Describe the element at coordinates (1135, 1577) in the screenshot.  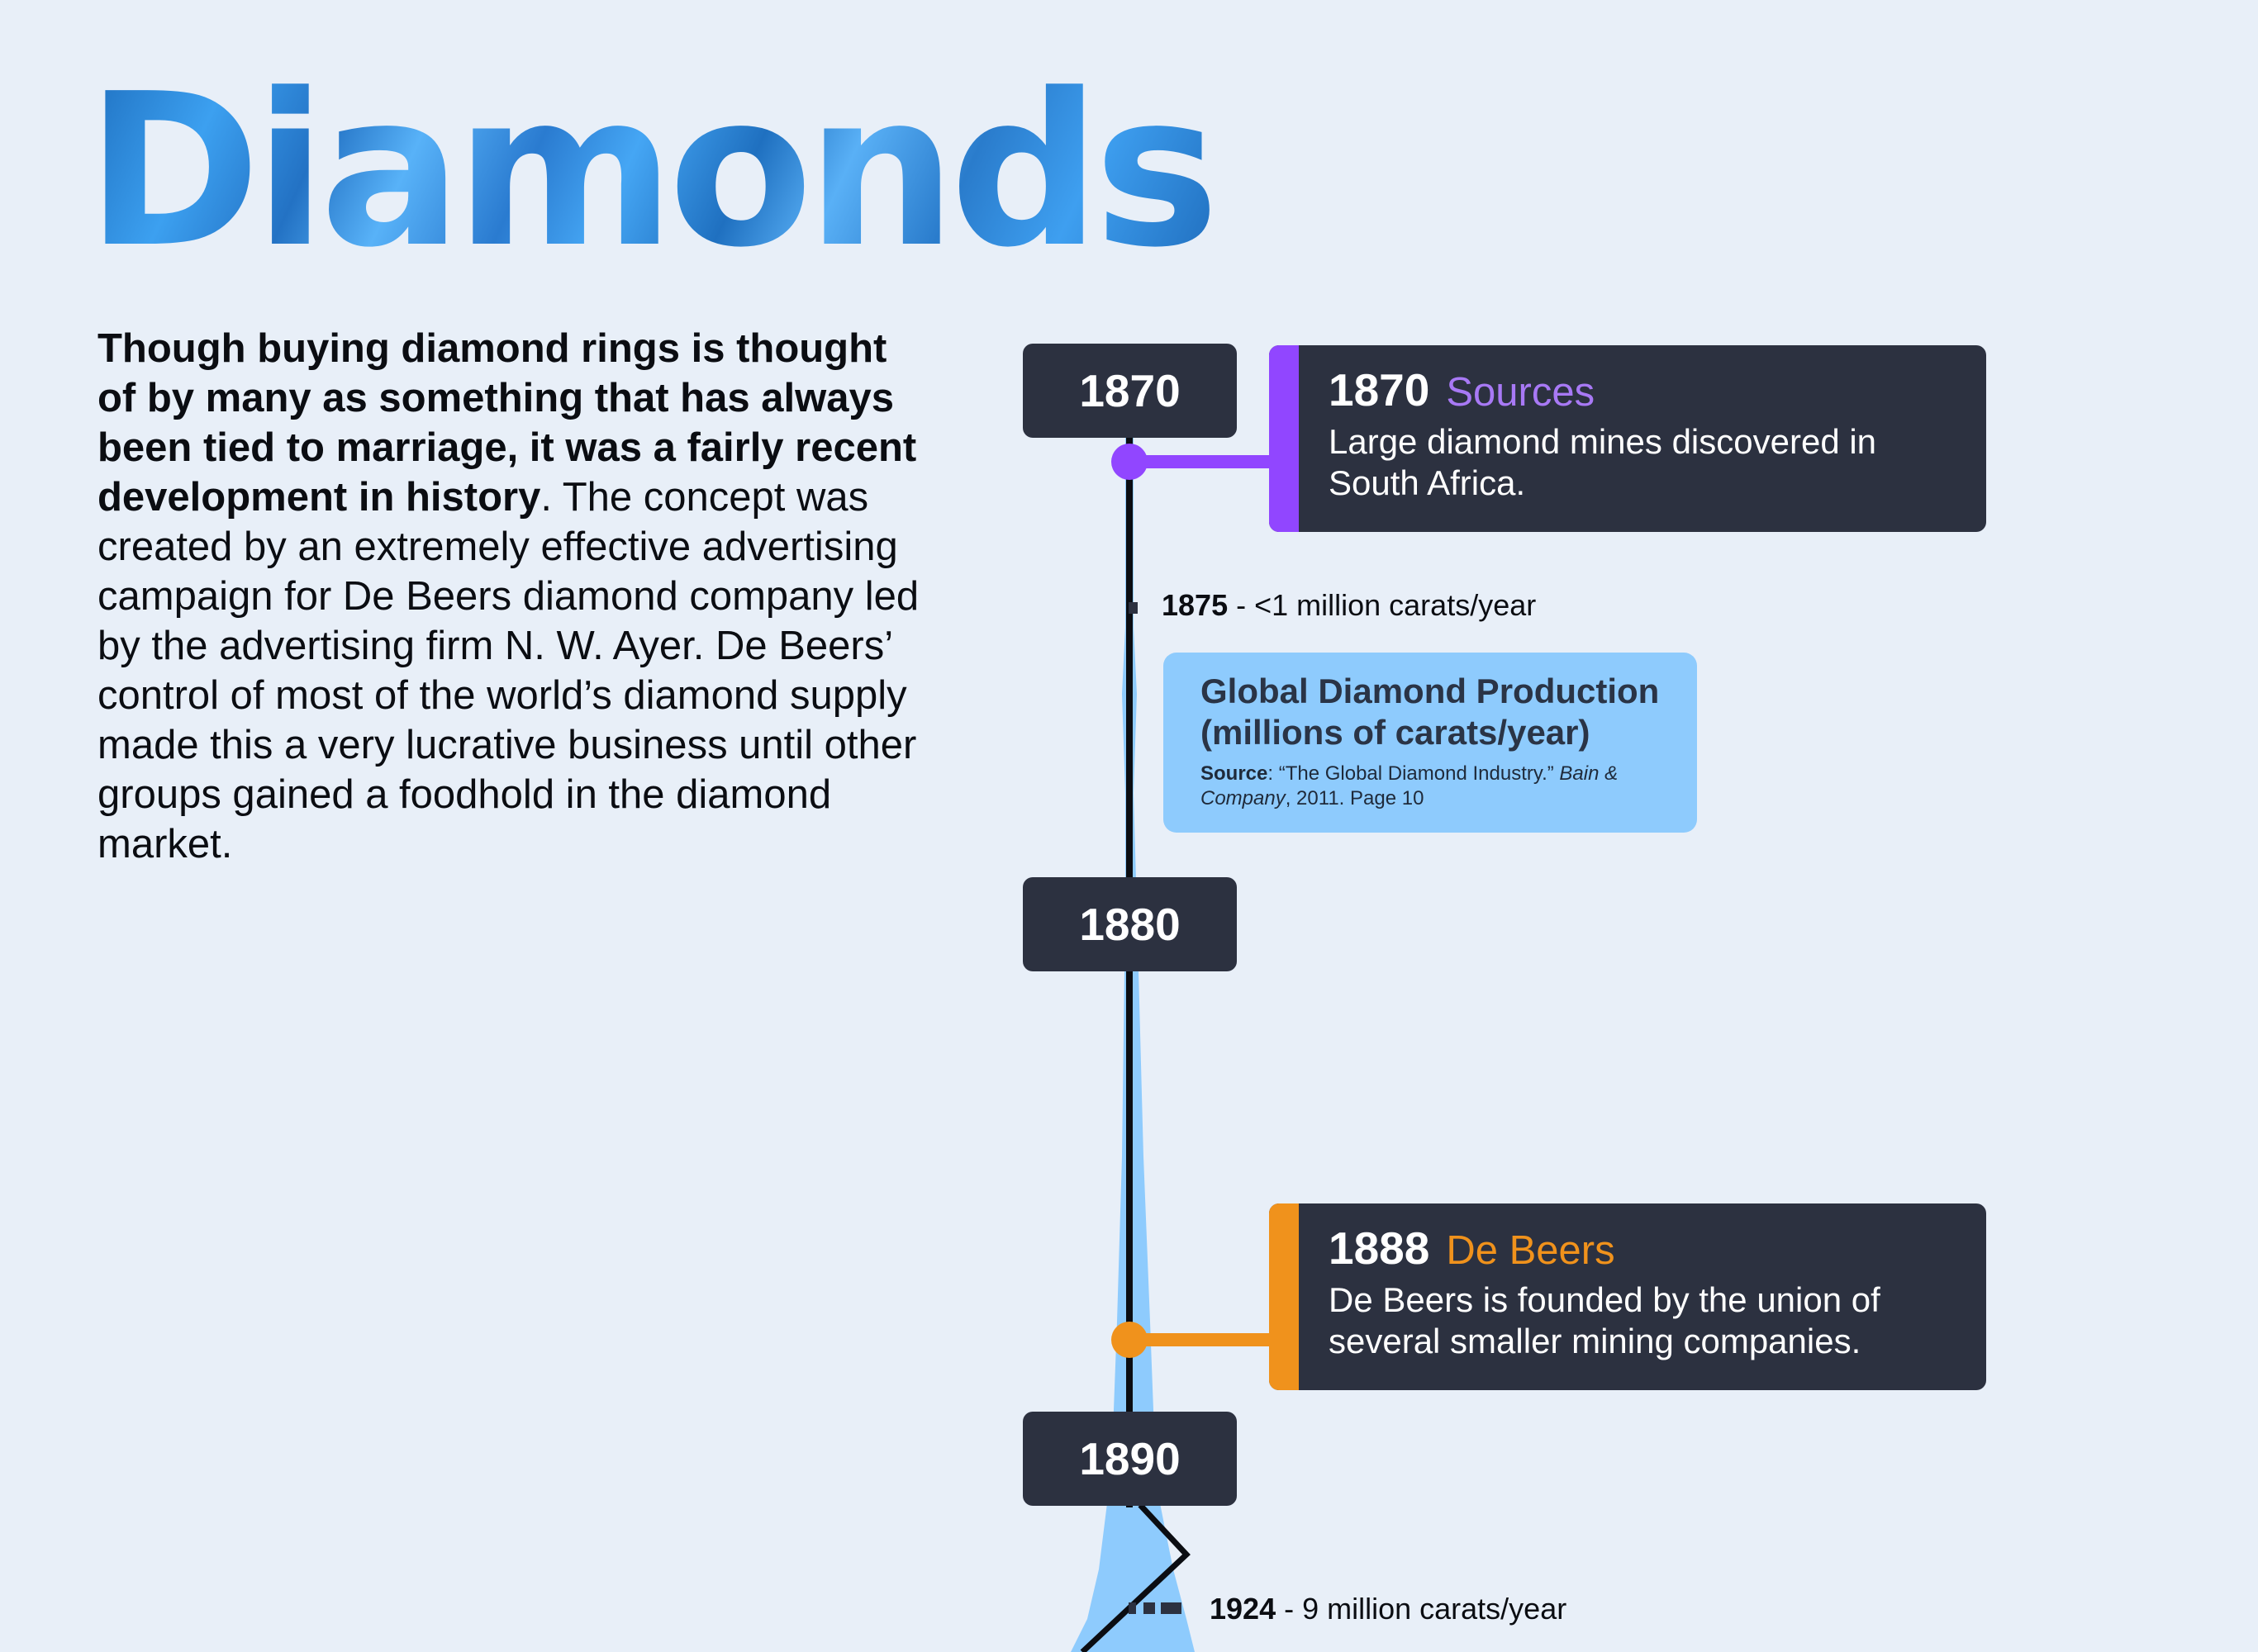
I see `timeline-zigzag` at that location.